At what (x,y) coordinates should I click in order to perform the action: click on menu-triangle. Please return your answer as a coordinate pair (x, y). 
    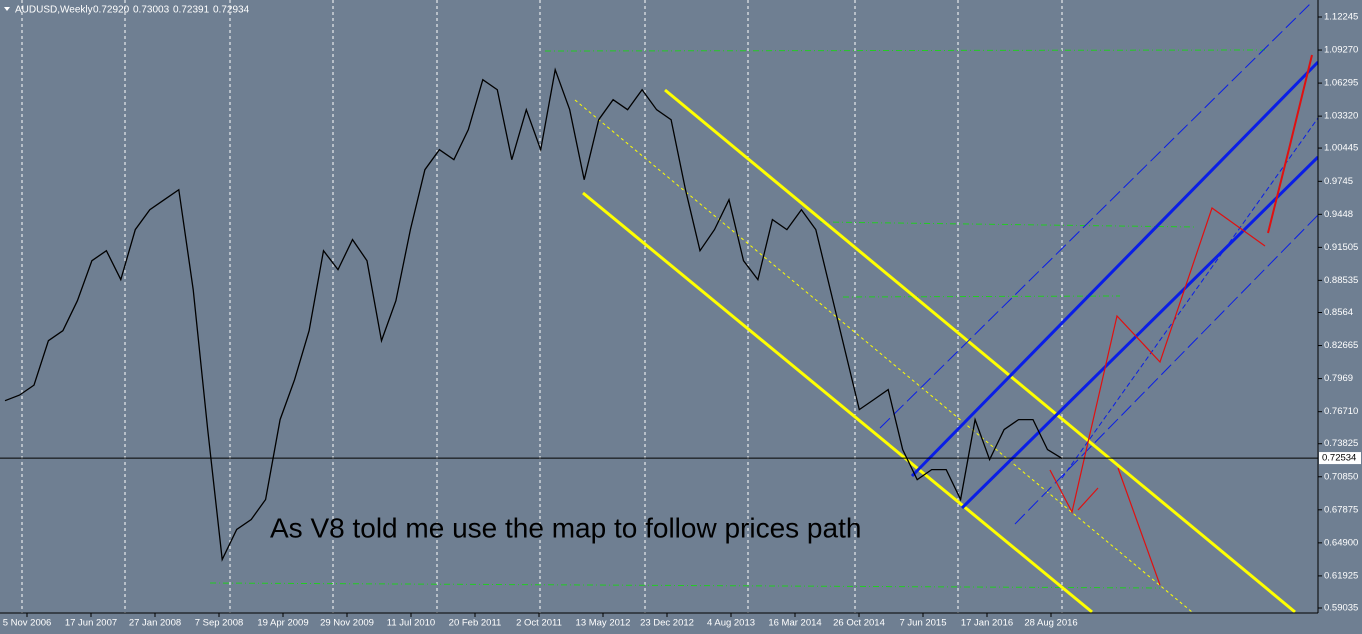
    Looking at the image, I should click on (7, 9).